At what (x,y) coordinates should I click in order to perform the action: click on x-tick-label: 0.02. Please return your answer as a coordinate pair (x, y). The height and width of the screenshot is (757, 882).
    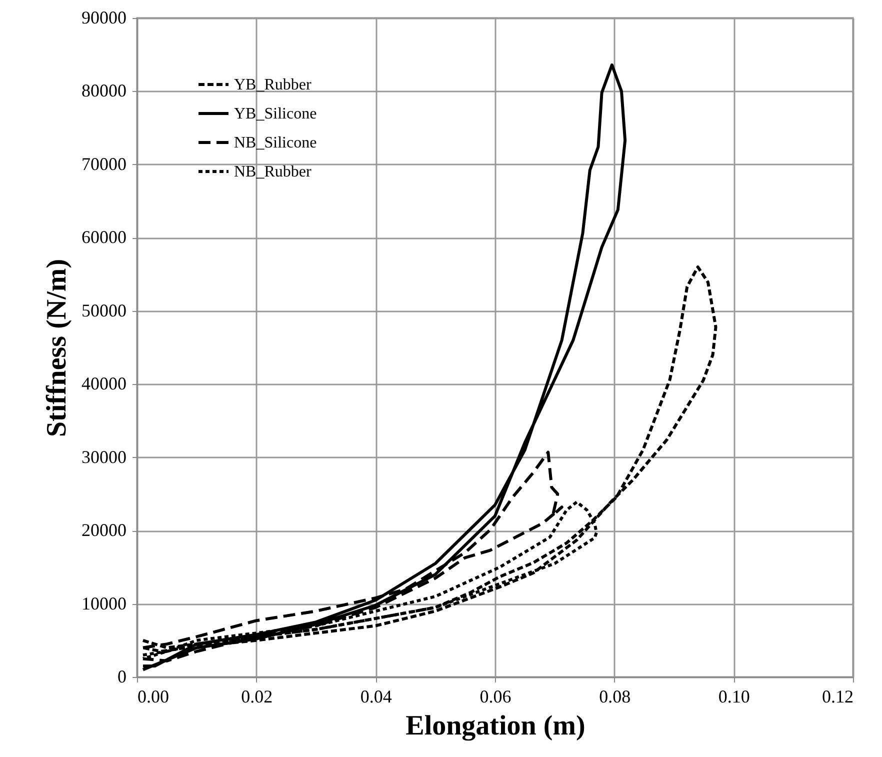
    Looking at the image, I should click on (257, 696).